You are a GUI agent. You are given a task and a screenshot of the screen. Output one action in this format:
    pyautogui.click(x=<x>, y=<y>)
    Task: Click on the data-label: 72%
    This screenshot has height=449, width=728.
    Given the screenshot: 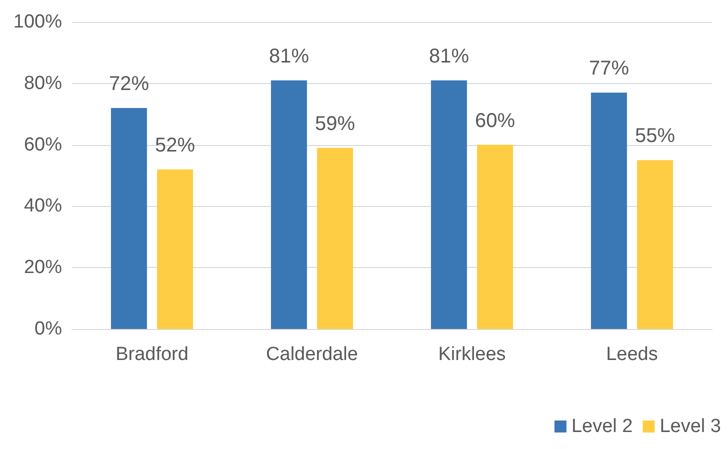 What is the action you would take?
    pyautogui.click(x=129, y=83)
    